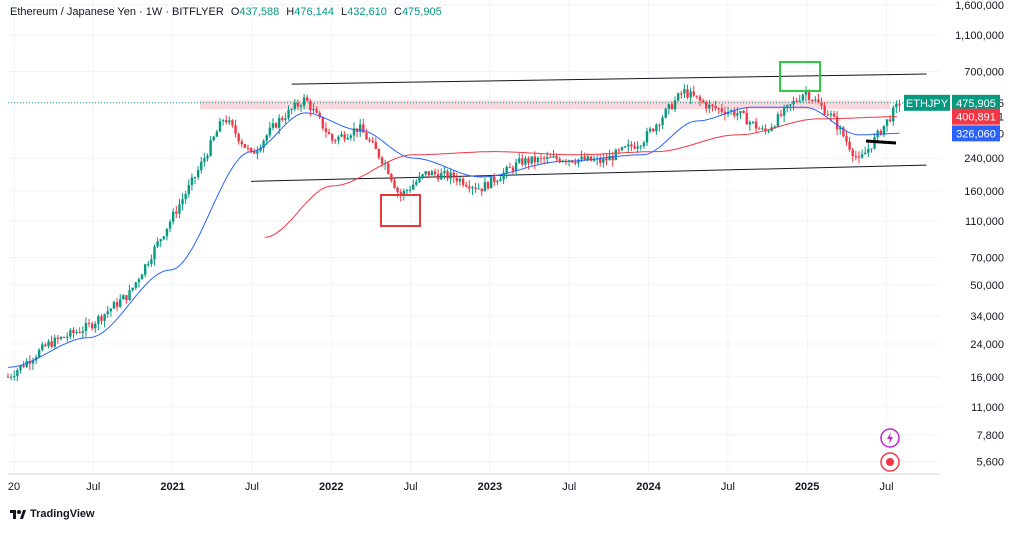  What do you see at coordinates (927, 104) in the screenshot?
I see `price-tag-name: ETHJPY` at bounding box center [927, 104].